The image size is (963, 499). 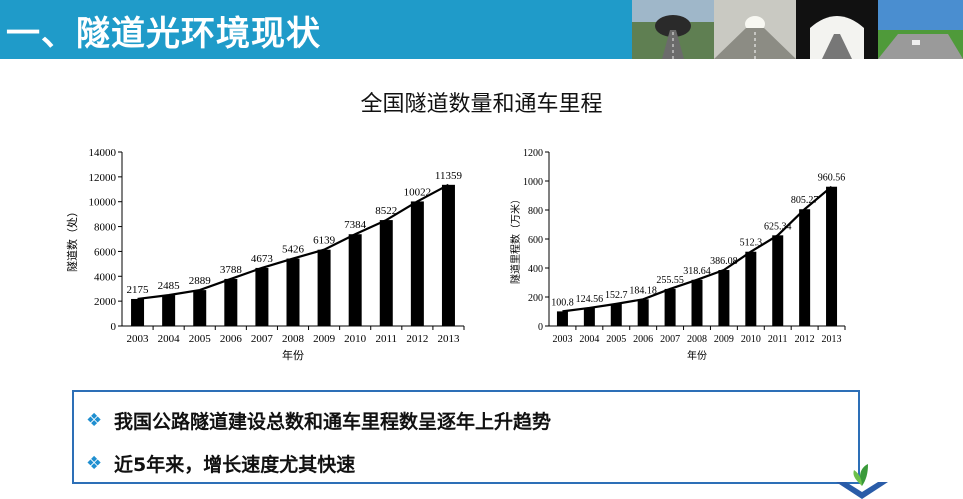 What do you see at coordinates (515, 239) in the screenshot?
I see `y-axis-title: 隧道里程数（万米）` at bounding box center [515, 239].